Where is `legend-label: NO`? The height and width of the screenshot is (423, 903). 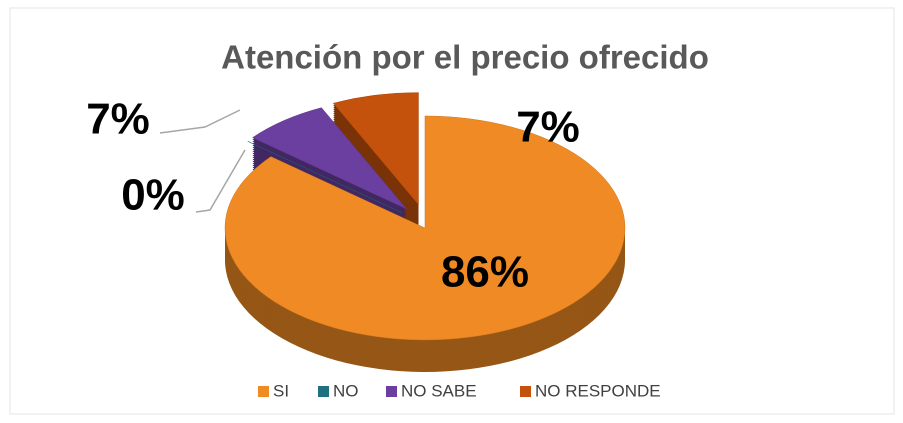
legend-label: NO is located at coordinates (346, 390).